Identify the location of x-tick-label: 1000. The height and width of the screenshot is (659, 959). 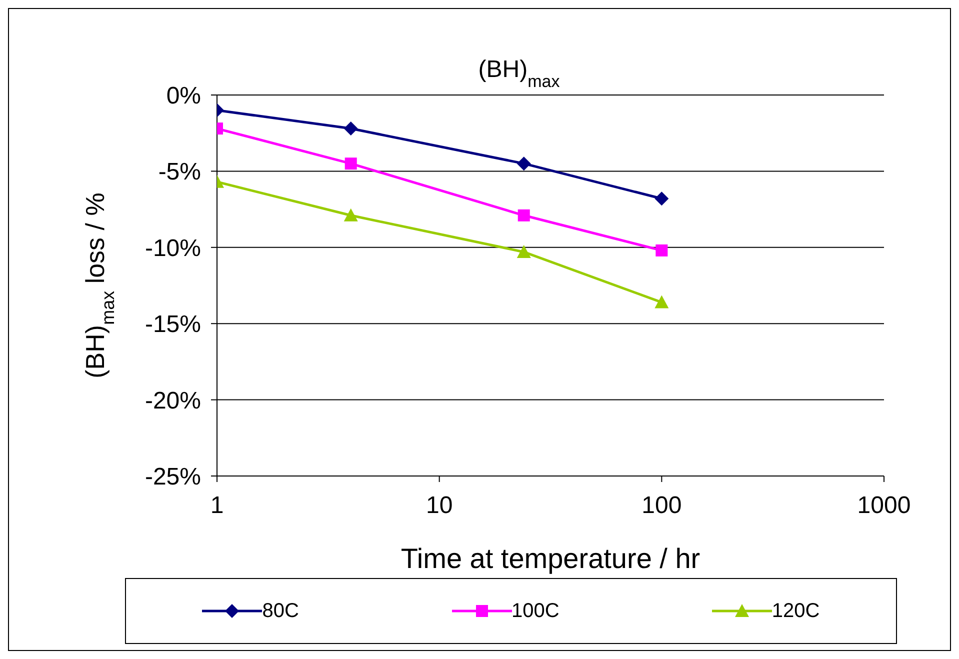
(884, 506).